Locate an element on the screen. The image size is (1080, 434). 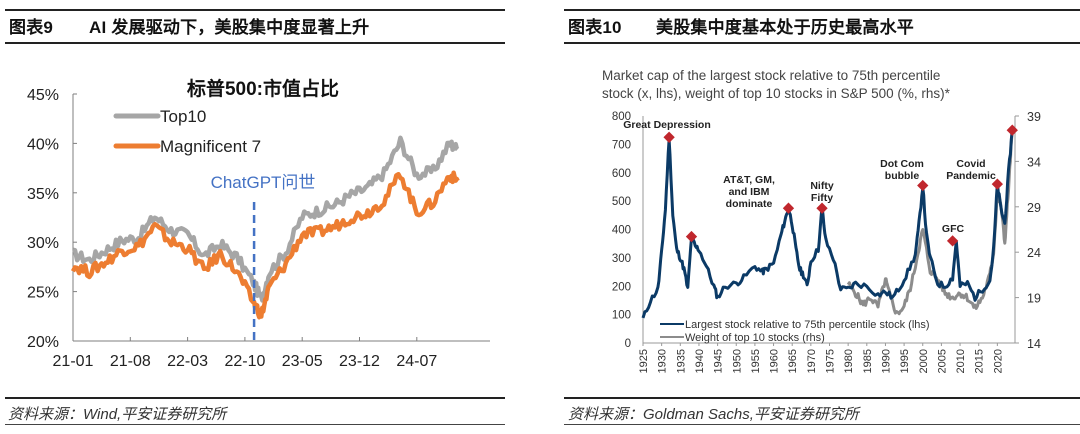
source-note: 资料来源：Wind,平安证券研究所 is located at coordinates (117, 414).